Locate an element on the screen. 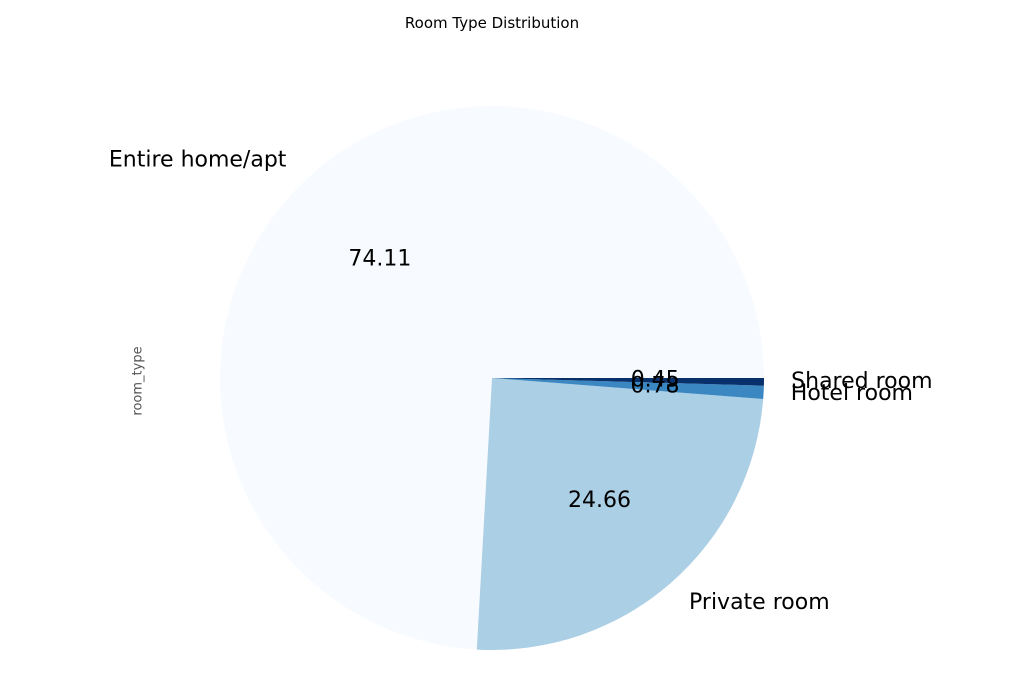 This screenshot has width=1012, height=682. chart-title: Room Type Distribution is located at coordinates (492, 23).